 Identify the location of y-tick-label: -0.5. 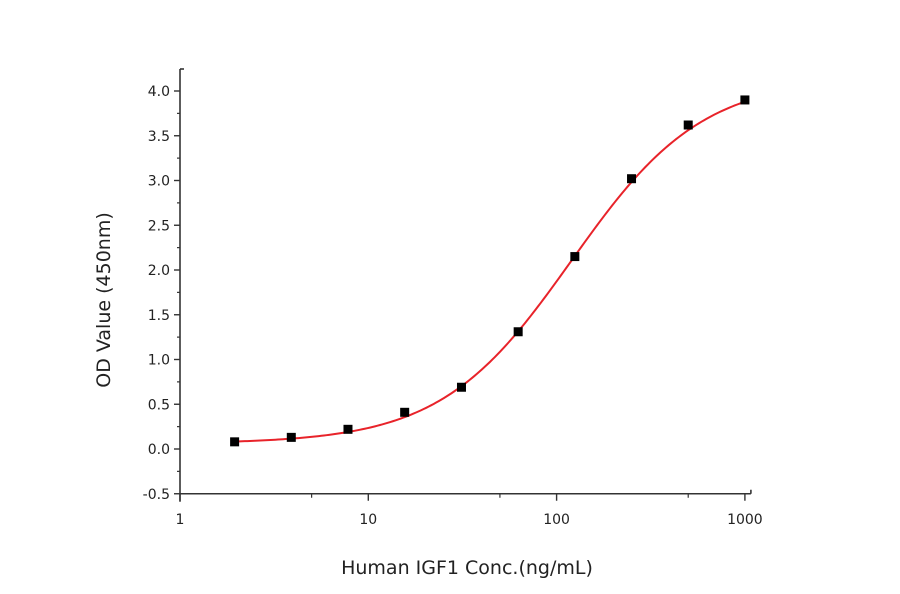
(156, 495).